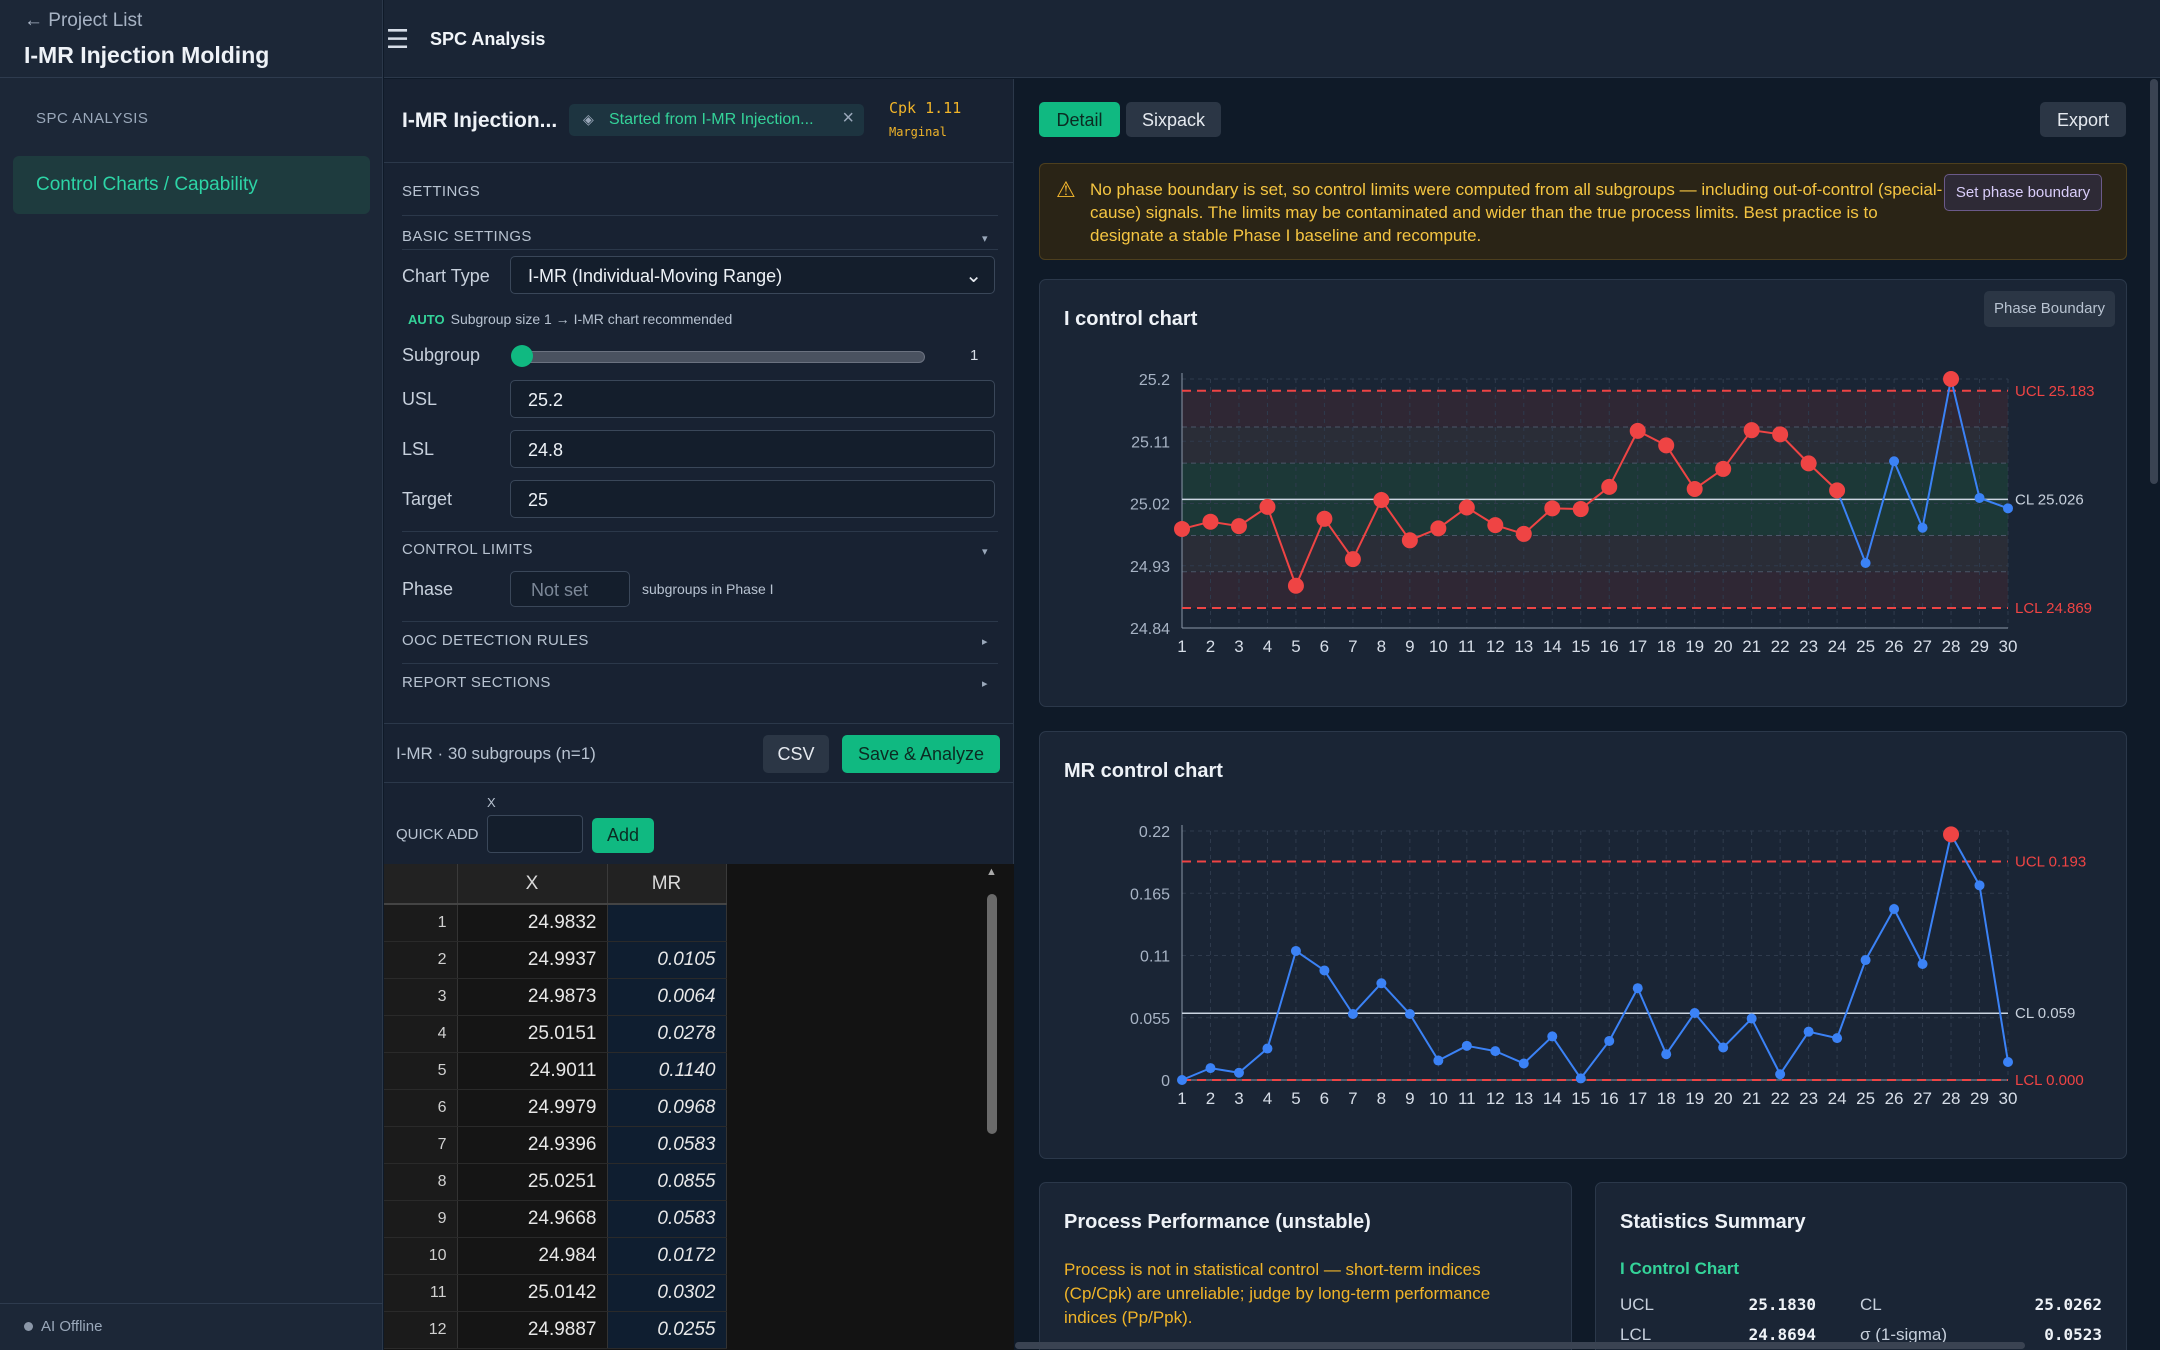 This screenshot has height=1350, width=2160. What do you see at coordinates (667, 923) in the screenshot?
I see `cell-mr` at bounding box center [667, 923].